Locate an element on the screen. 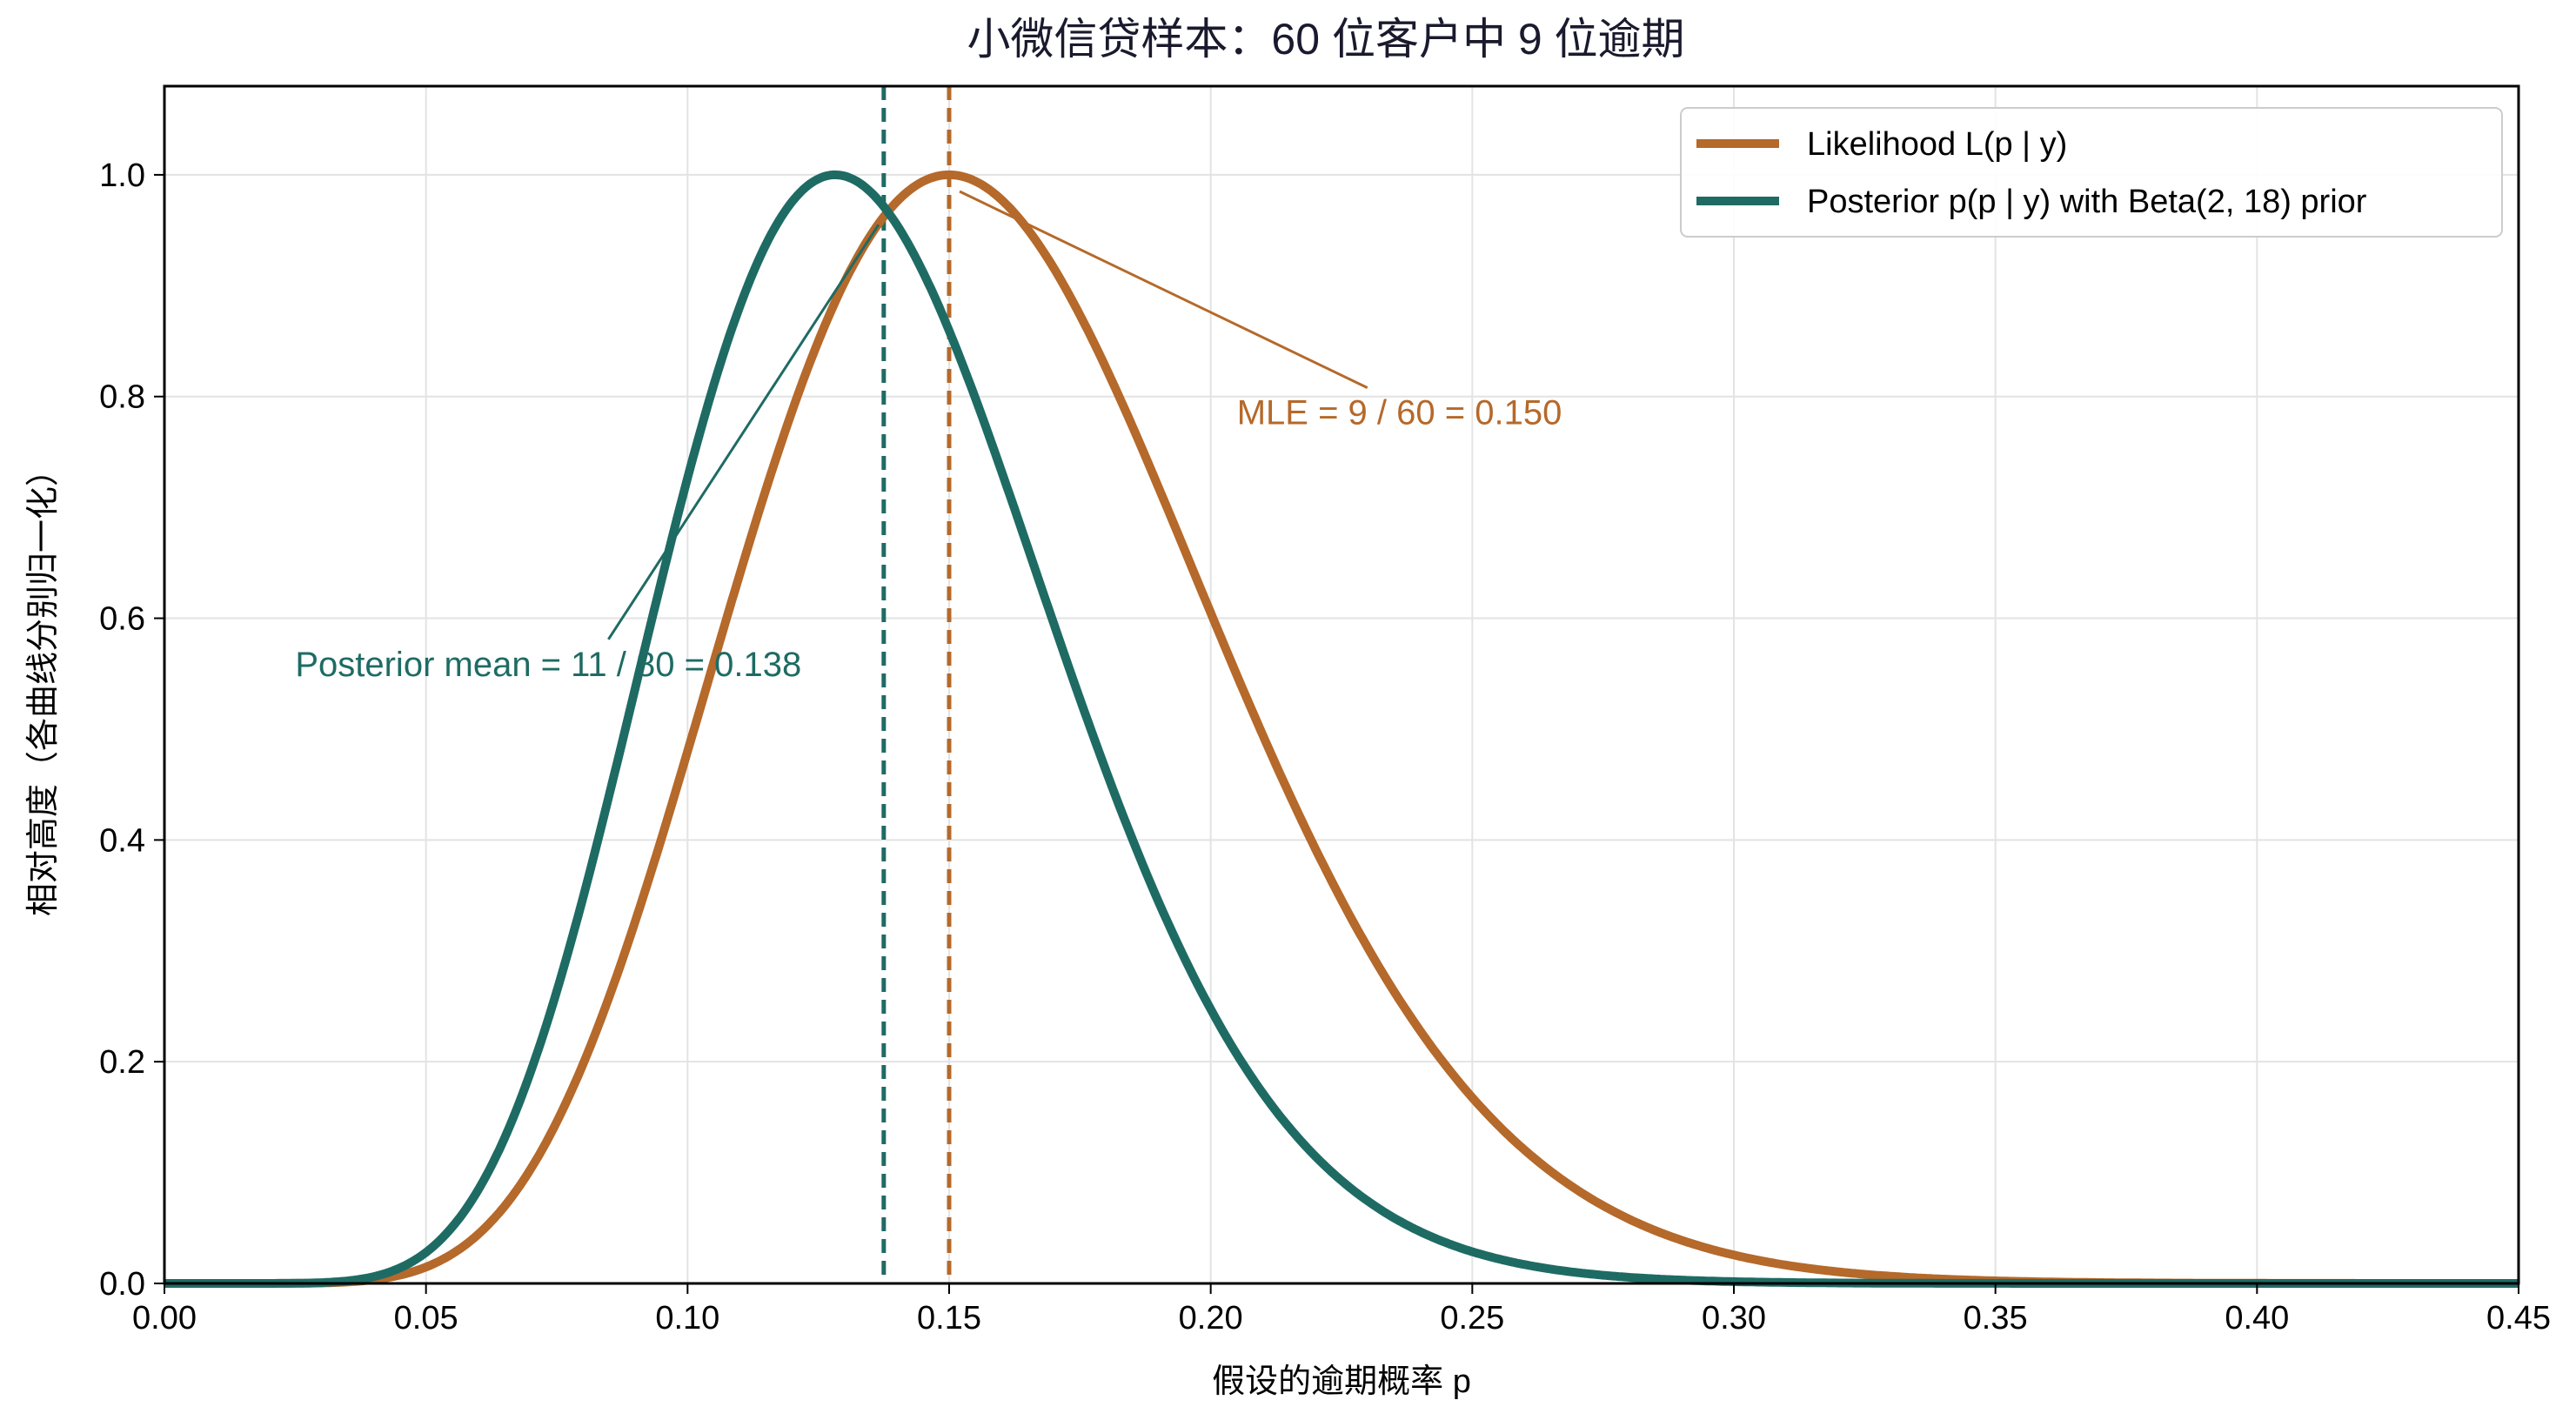 Image resolution: width=2576 pixels, height=1427 pixels. y-axis-ticks: 0.0 0.2 0.4 0.6 0.8 1.0 is located at coordinates (131, 730).